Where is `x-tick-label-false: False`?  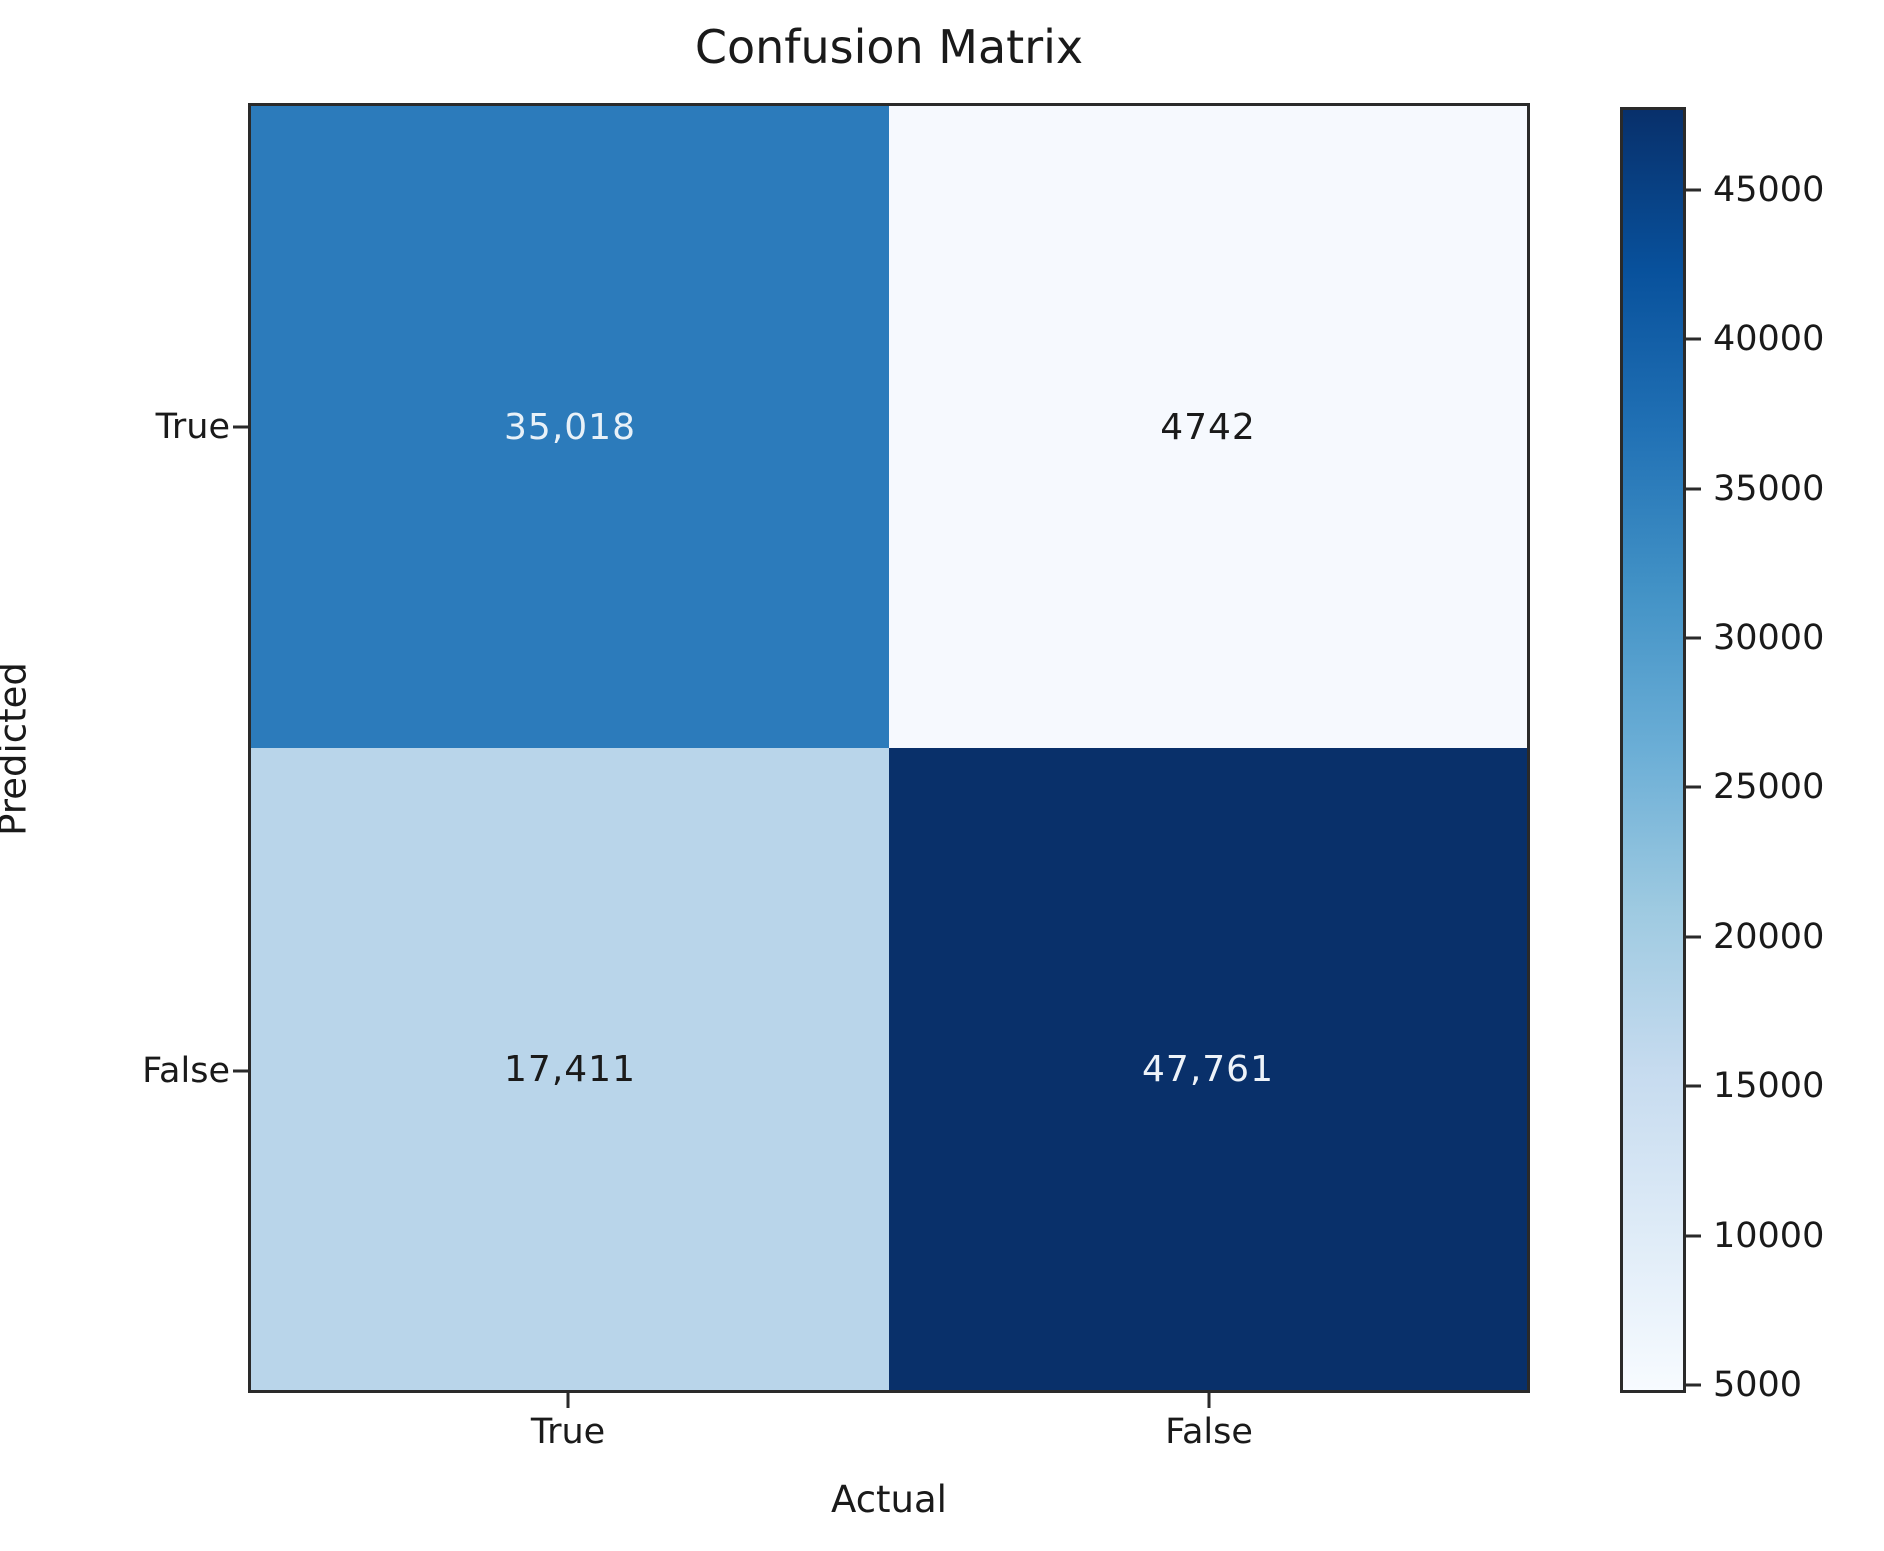
x-tick-label-false: False is located at coordinates (1209, 1432).